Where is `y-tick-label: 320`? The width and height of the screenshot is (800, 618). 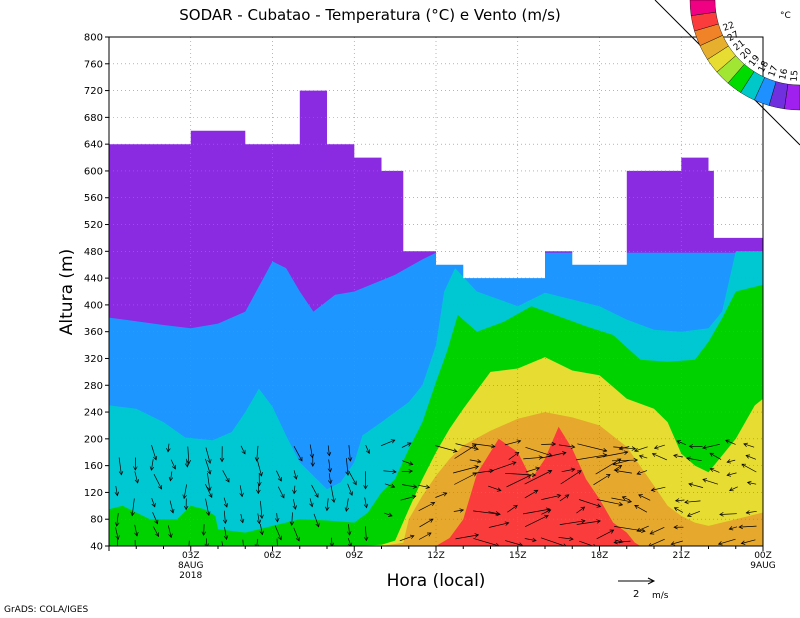
y-tick-label: 320 is located at coordinates (93, 359).